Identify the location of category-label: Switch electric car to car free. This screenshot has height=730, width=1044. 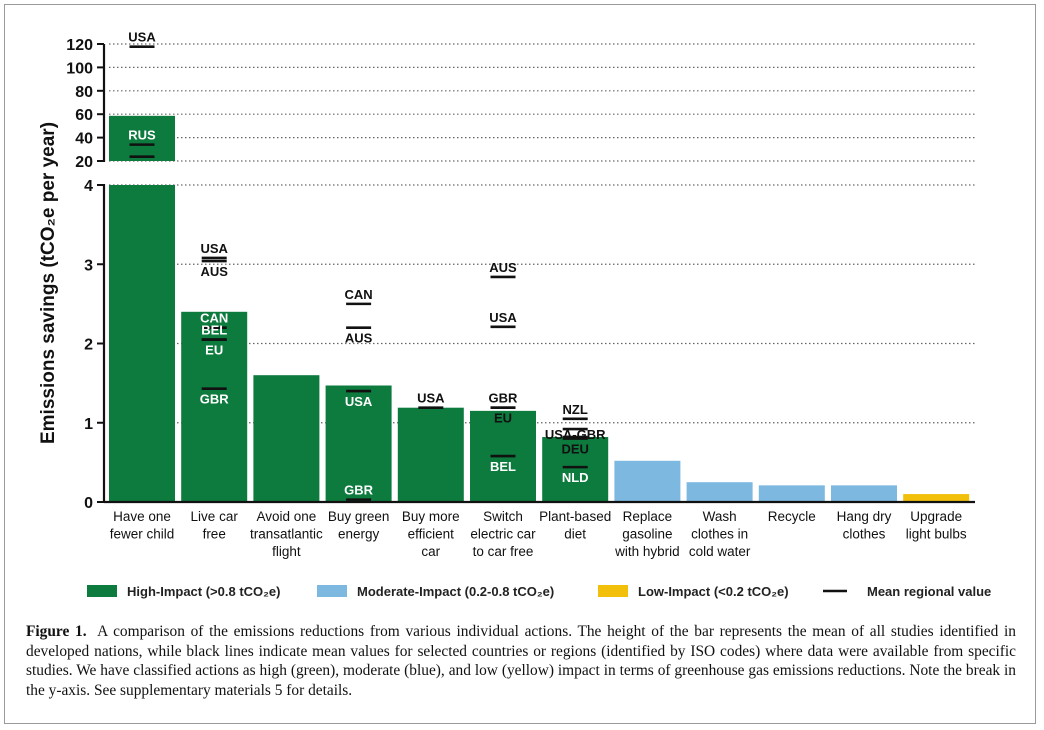
(503, 534).